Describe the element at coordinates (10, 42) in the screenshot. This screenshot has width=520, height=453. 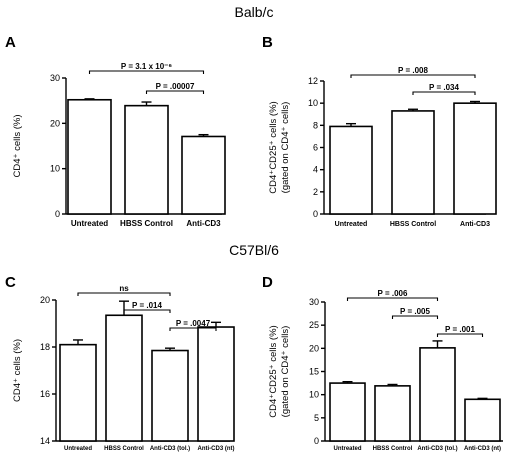
I see `panel-letter: A` at that location.